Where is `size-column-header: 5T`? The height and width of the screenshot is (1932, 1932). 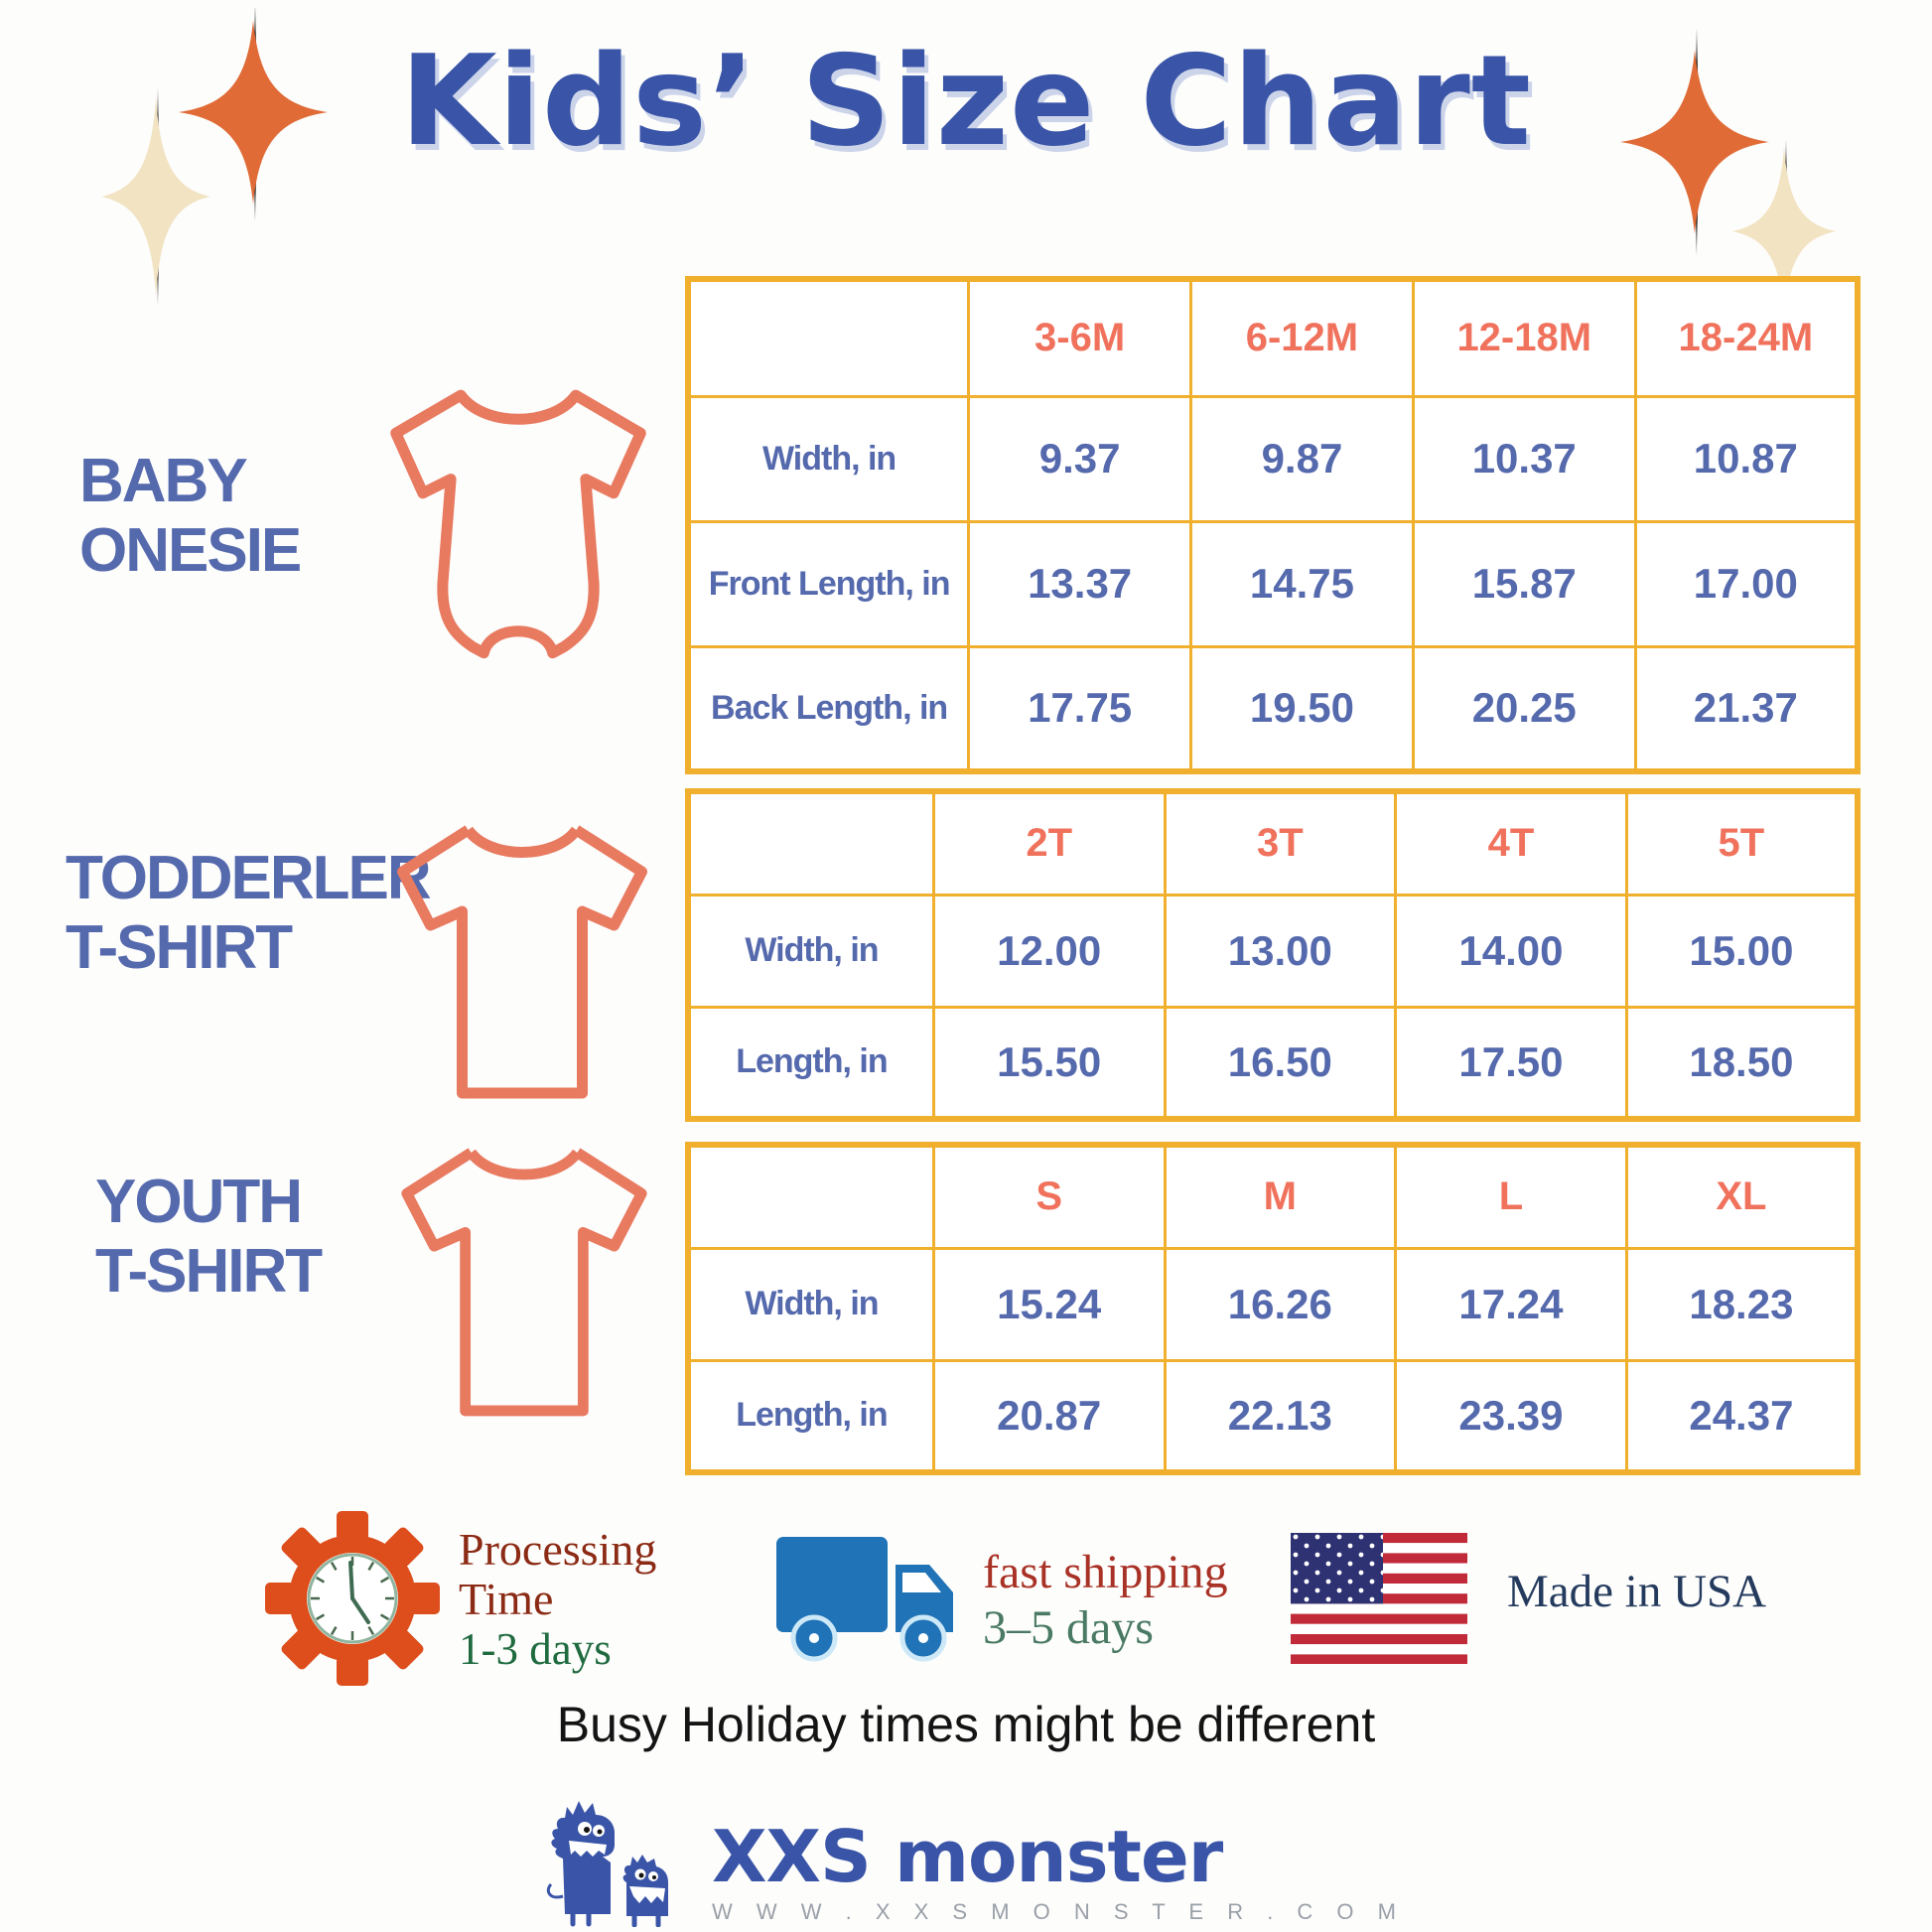
size-column-header: 5T is located at coordinates (1742, 843).